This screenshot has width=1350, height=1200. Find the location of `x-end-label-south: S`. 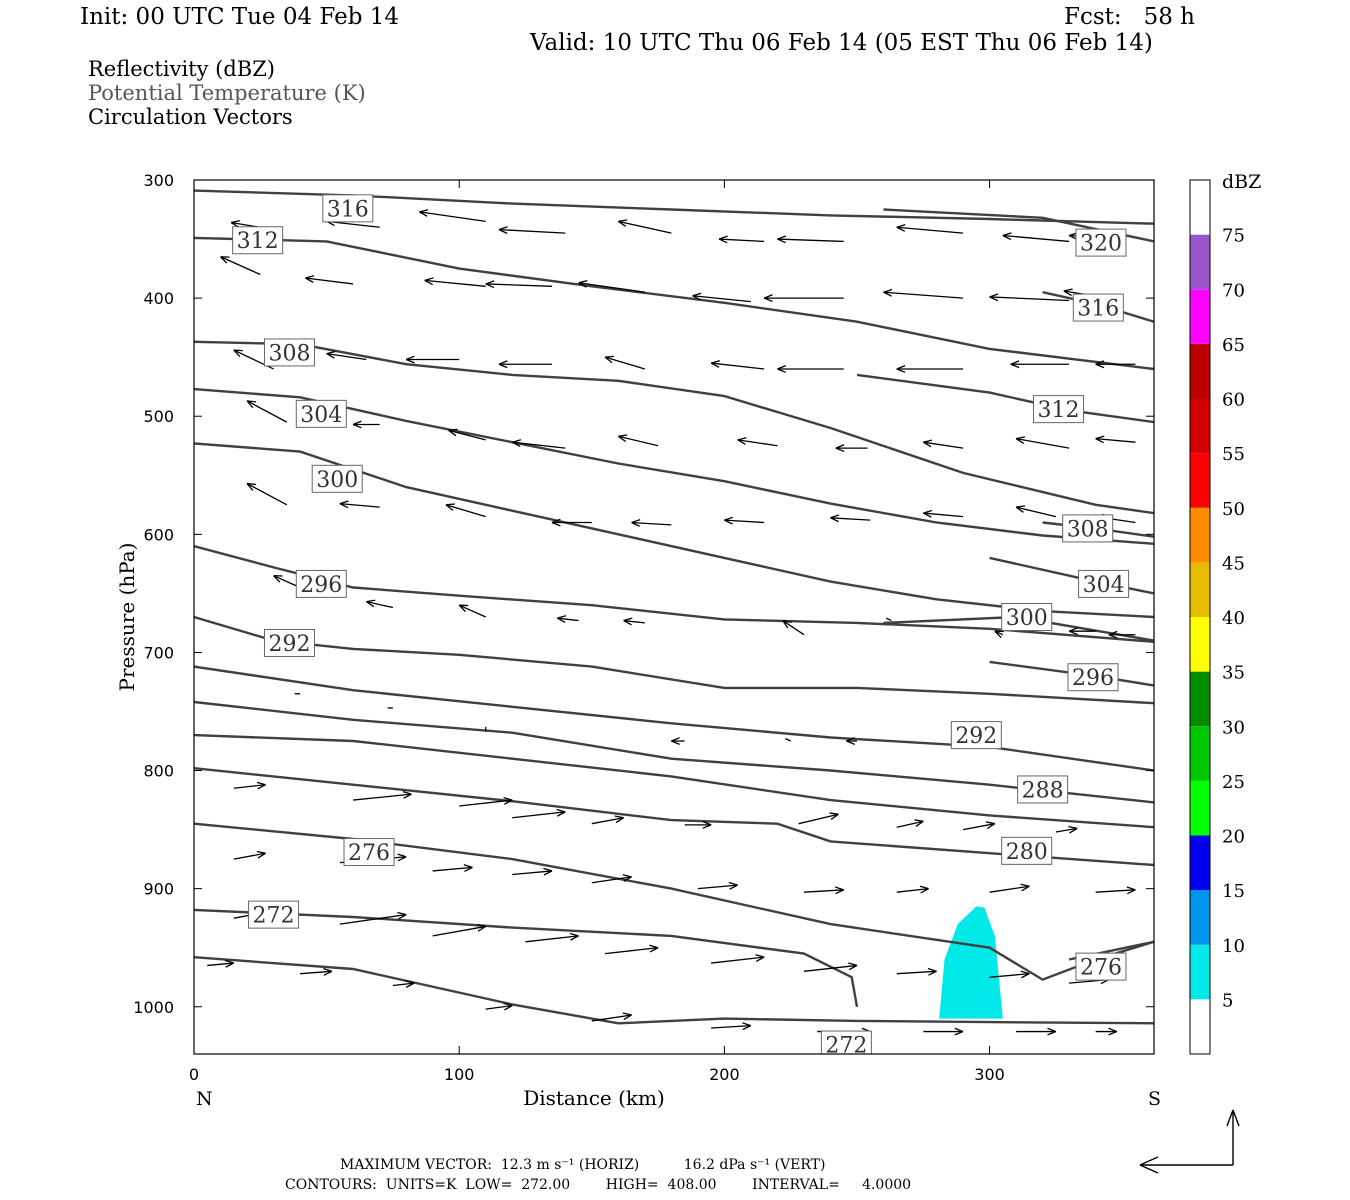

x-end-label-south: S is located at coordinates (1154, 1099).